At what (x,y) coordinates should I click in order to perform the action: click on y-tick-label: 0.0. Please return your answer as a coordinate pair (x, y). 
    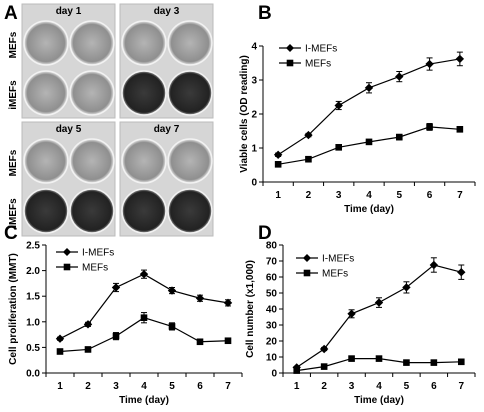
    Looking at the image, I should click on (33, 374).